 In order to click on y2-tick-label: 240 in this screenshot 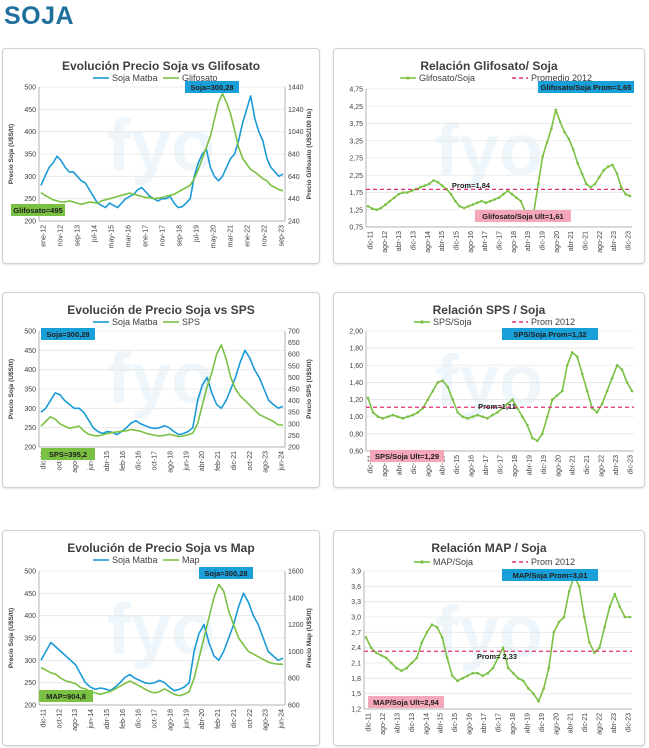, I will do `click(294, 222)`.